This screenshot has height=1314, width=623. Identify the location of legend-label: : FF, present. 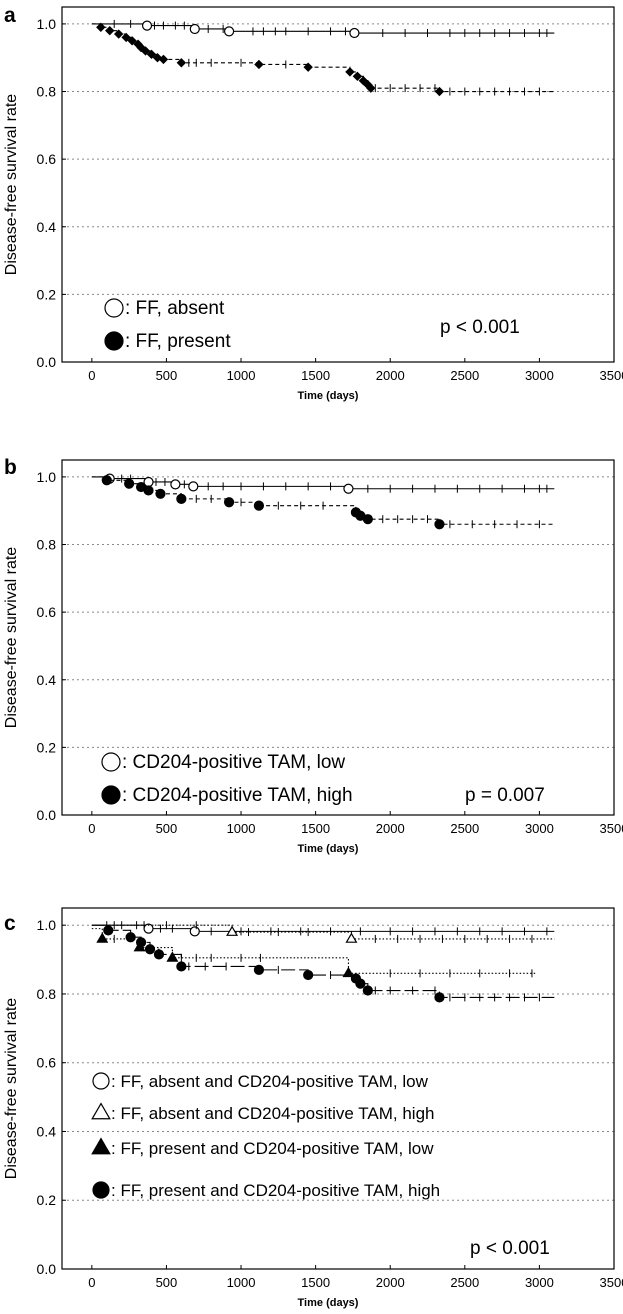
(178, 341).